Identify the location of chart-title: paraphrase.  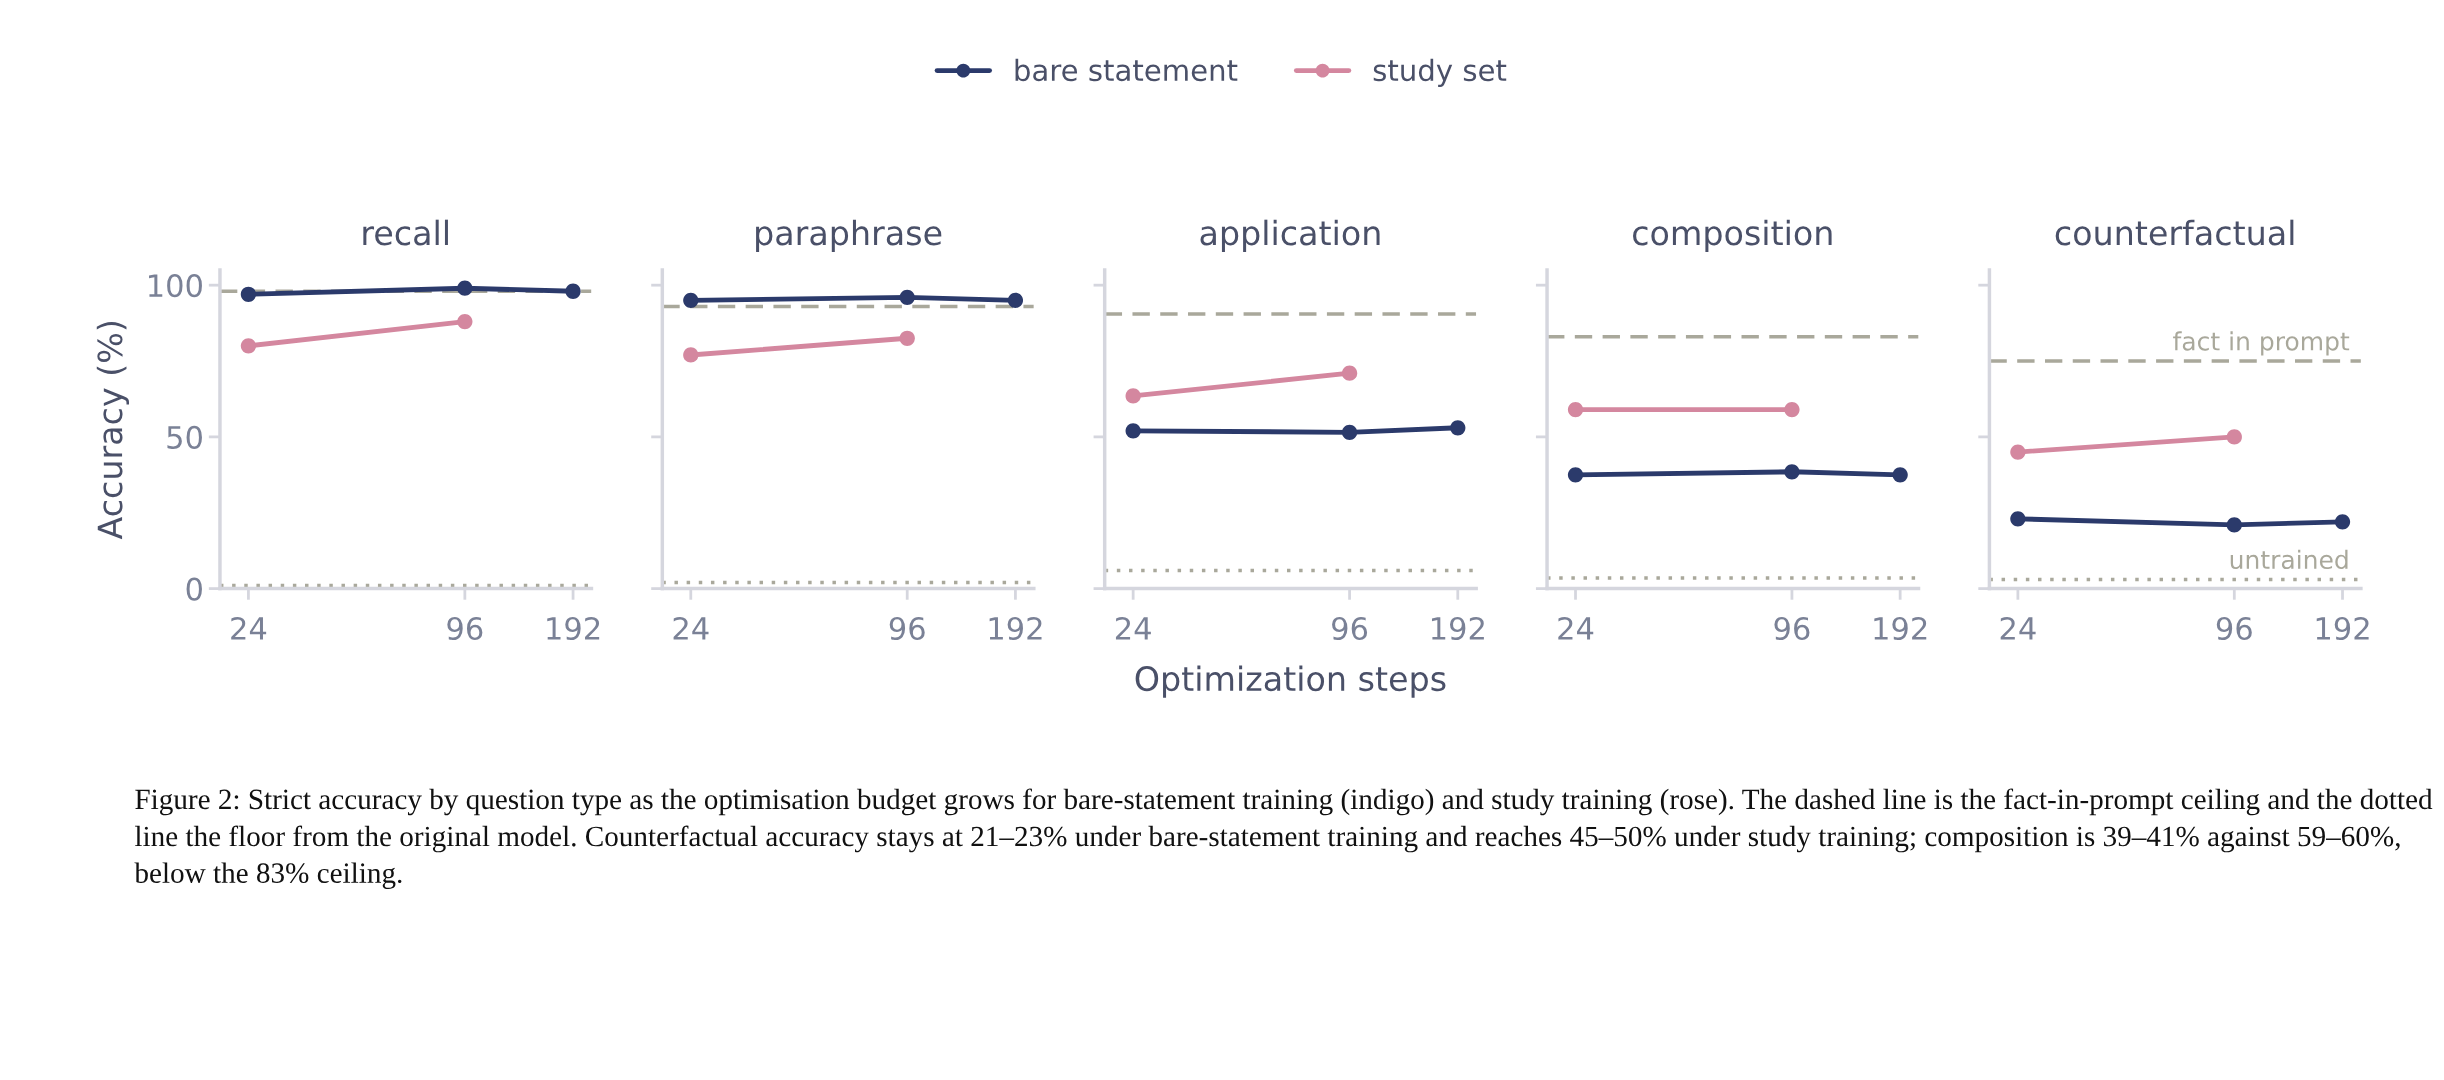
(849, 235).